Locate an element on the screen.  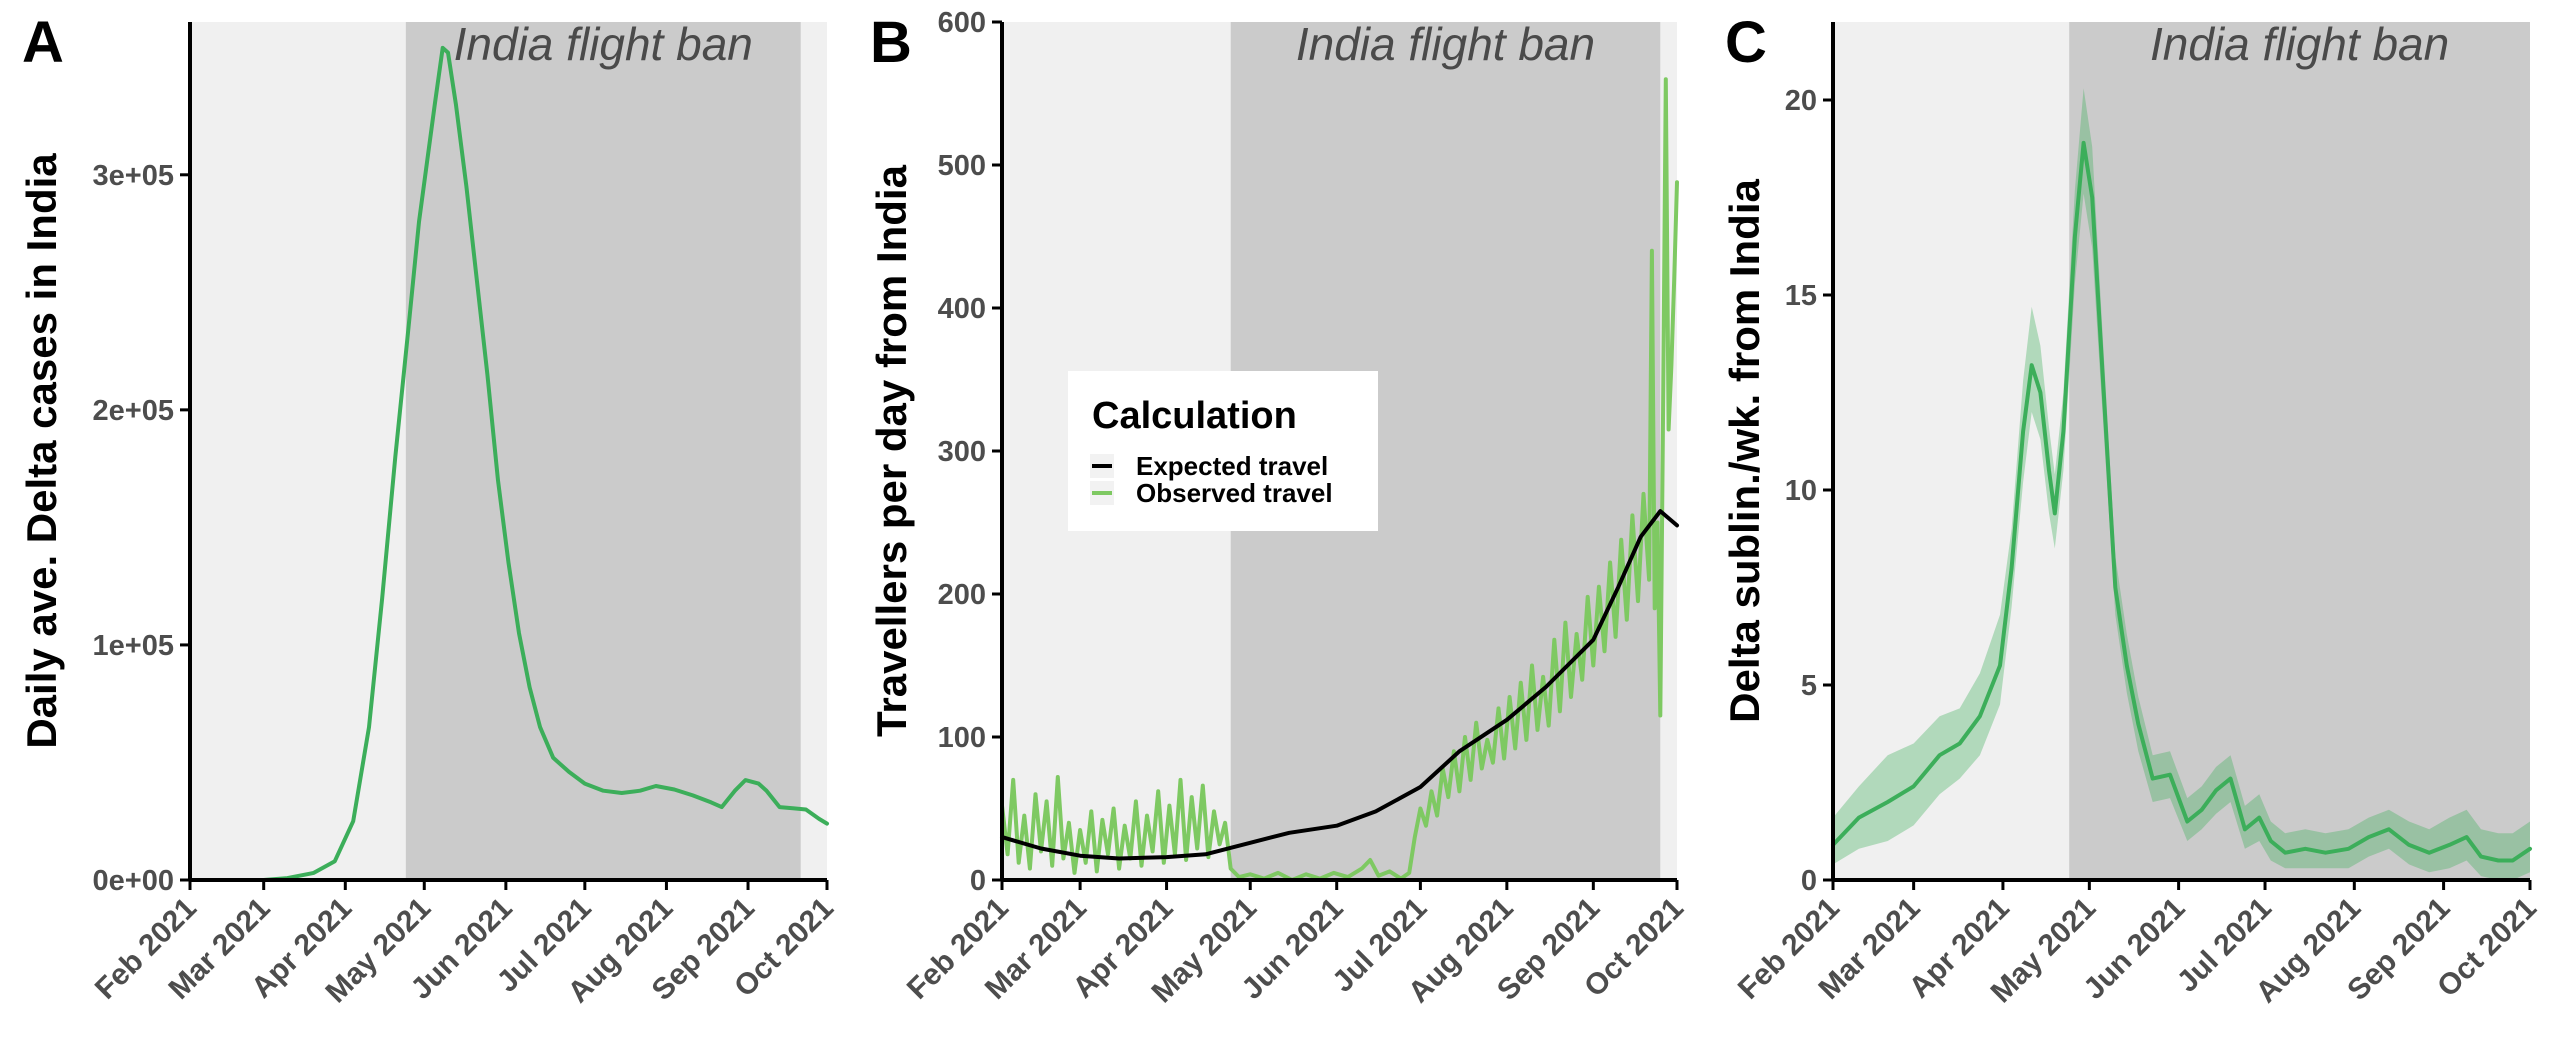
y-axis-title: Delta sublin./wk. from India is located at coordinates (1744, 450).